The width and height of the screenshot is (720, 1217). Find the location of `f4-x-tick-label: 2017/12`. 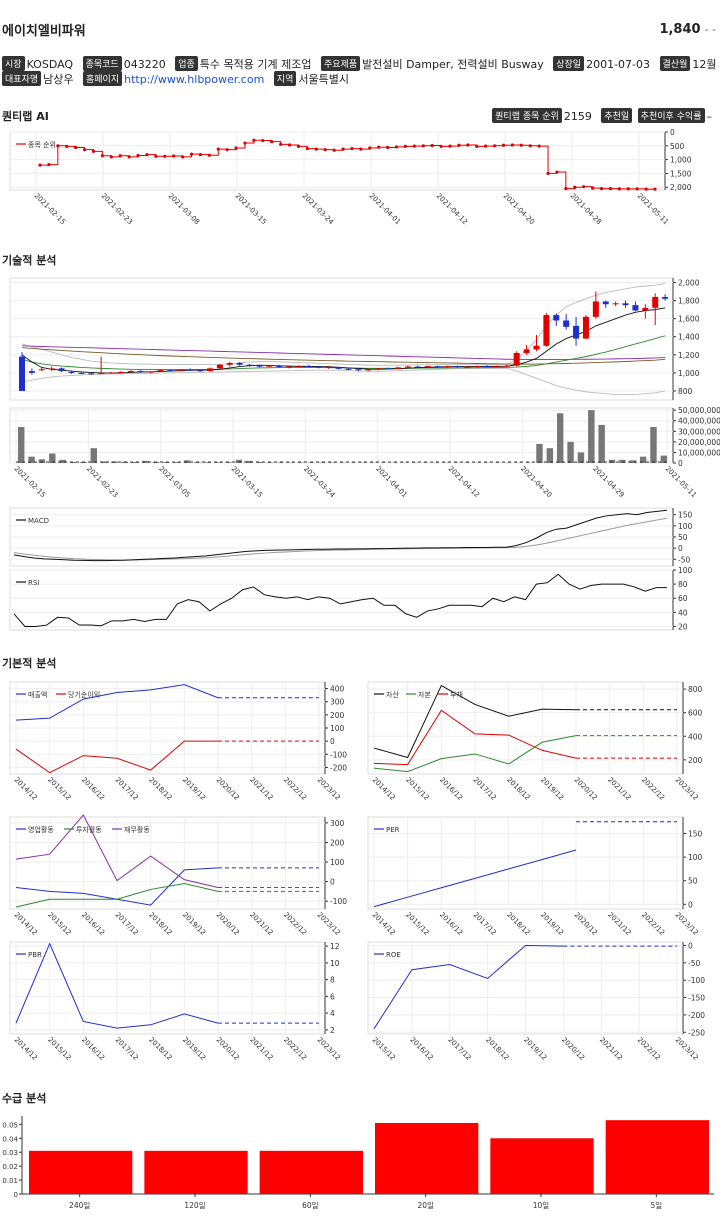

f4-x-tick-label: 2017/12 is located at coordinates (485, 924).